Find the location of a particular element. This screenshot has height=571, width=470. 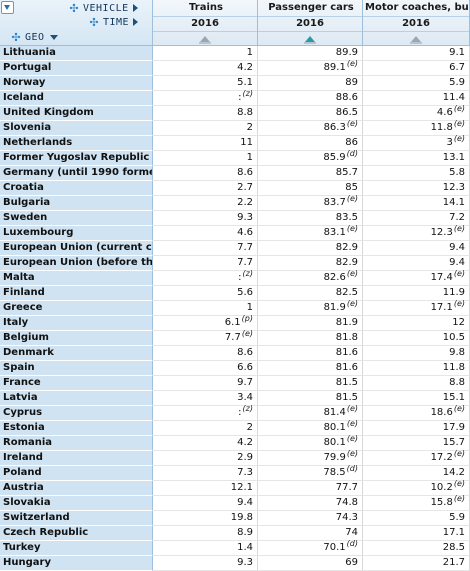

table-row: Switzerland 19.8 74.3 5.9 is located at coordinates (235, 518).